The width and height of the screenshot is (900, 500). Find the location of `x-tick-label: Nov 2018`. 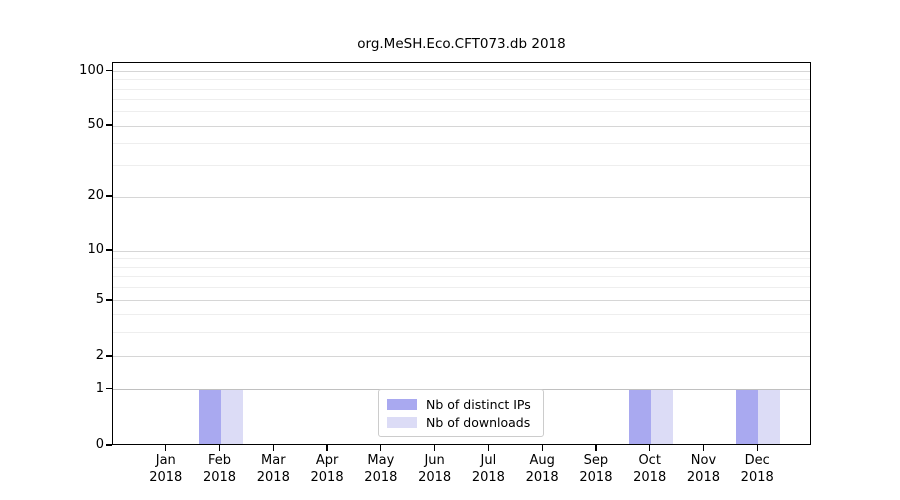

x-tick-label: Nov 2018 is located at coordinates (703, 469).